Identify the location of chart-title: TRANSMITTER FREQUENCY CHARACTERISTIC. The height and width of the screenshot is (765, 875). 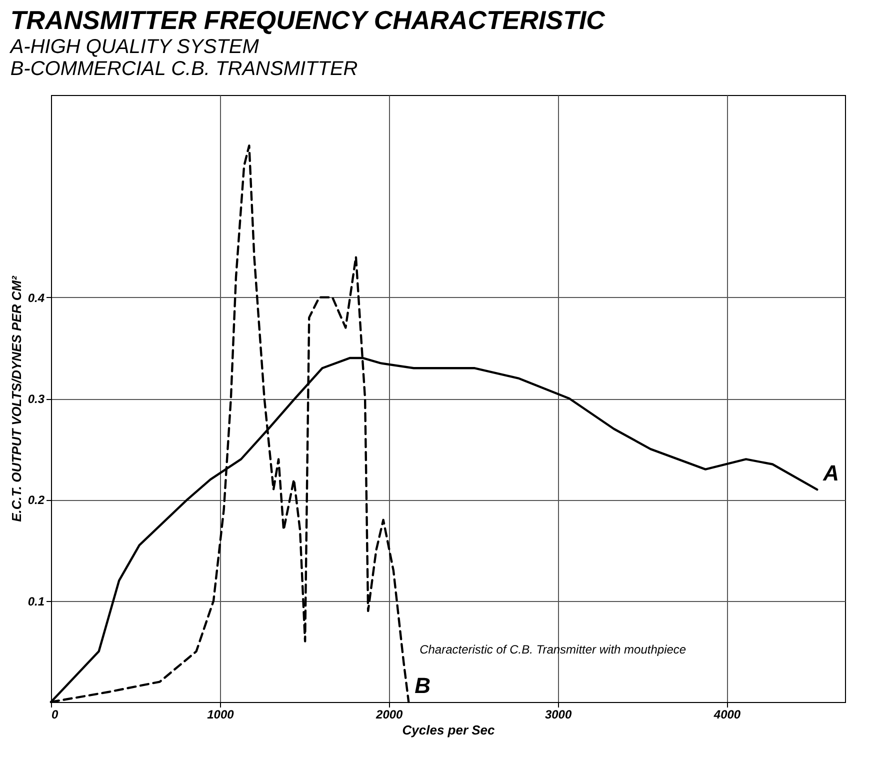
(308, 20).